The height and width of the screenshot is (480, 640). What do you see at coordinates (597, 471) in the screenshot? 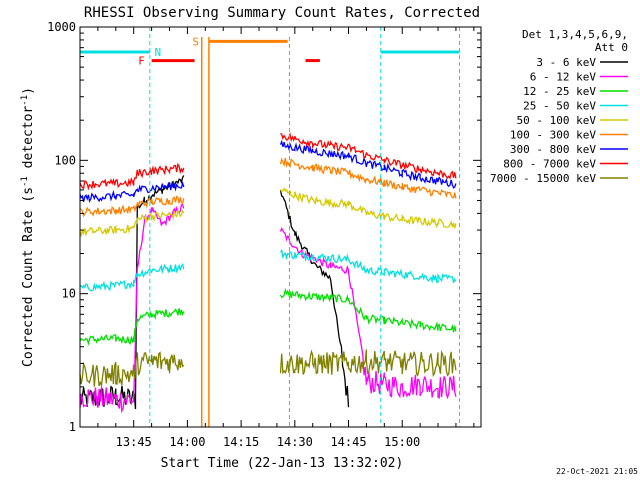
I see `generated-timestamp: 22-Oct-2021 21:05` at bounding box center [597, 471].